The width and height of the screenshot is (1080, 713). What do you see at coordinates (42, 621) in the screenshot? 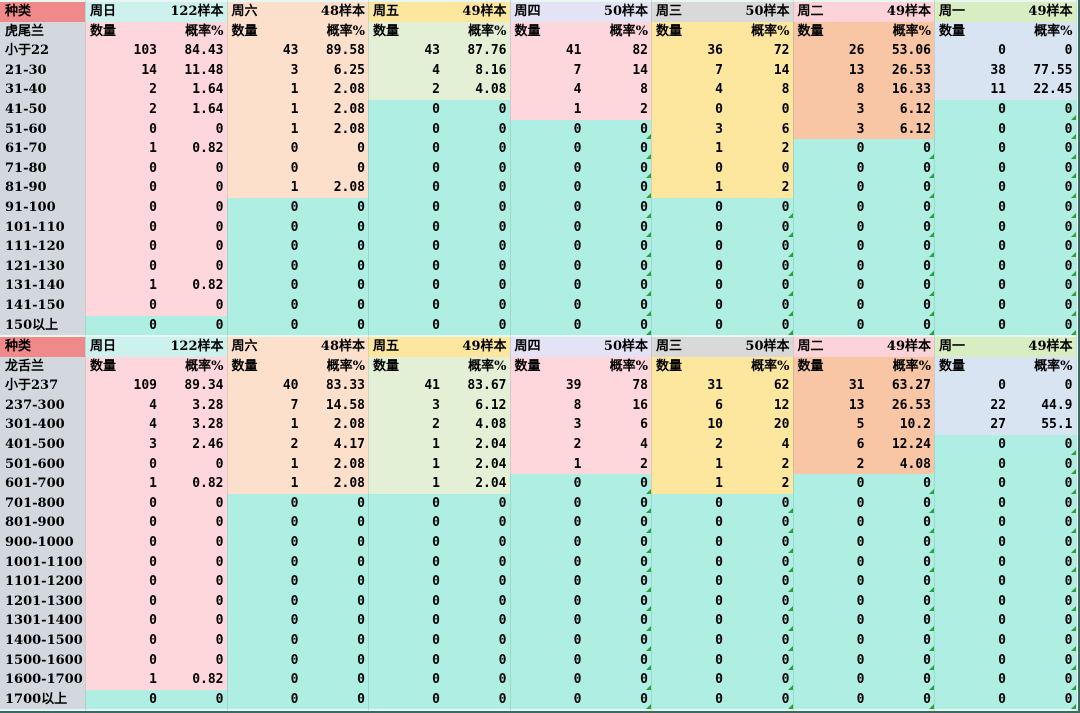
I see `range-label-cell: 1301-1400` at bounding box center [42, 621].